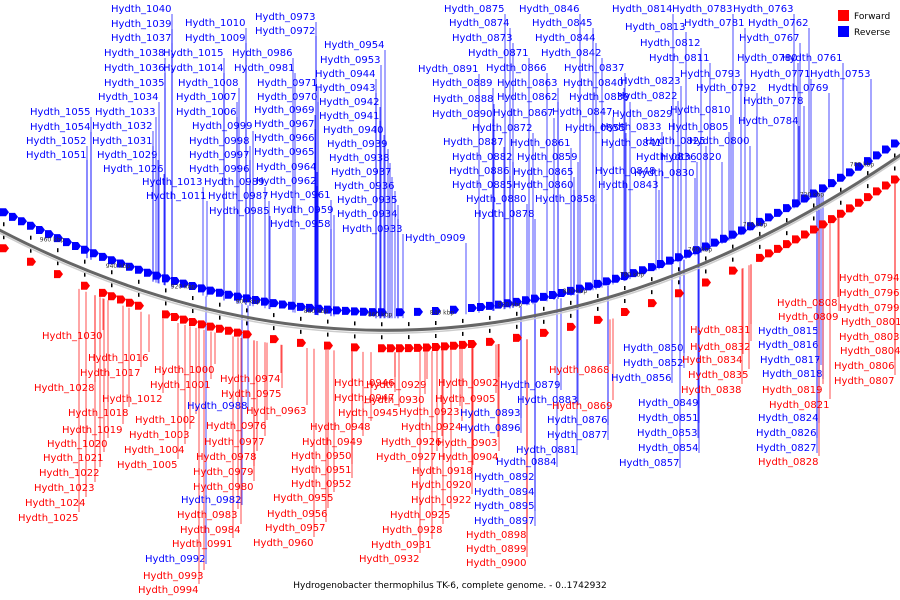  What do you see at coordinates (350, 60) in the screenshot?
I see `gene-label: Hydth_0953` at bounding box center [350, 60].